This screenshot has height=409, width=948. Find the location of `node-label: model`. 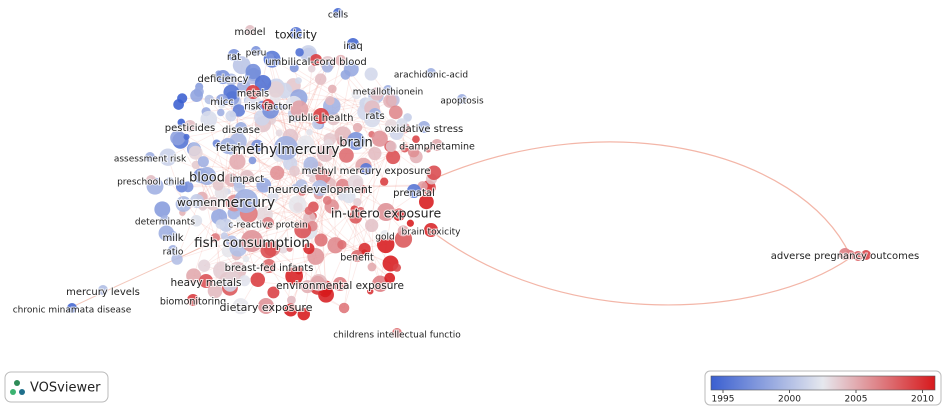

node-label: model is located at coordinates (249, 32).